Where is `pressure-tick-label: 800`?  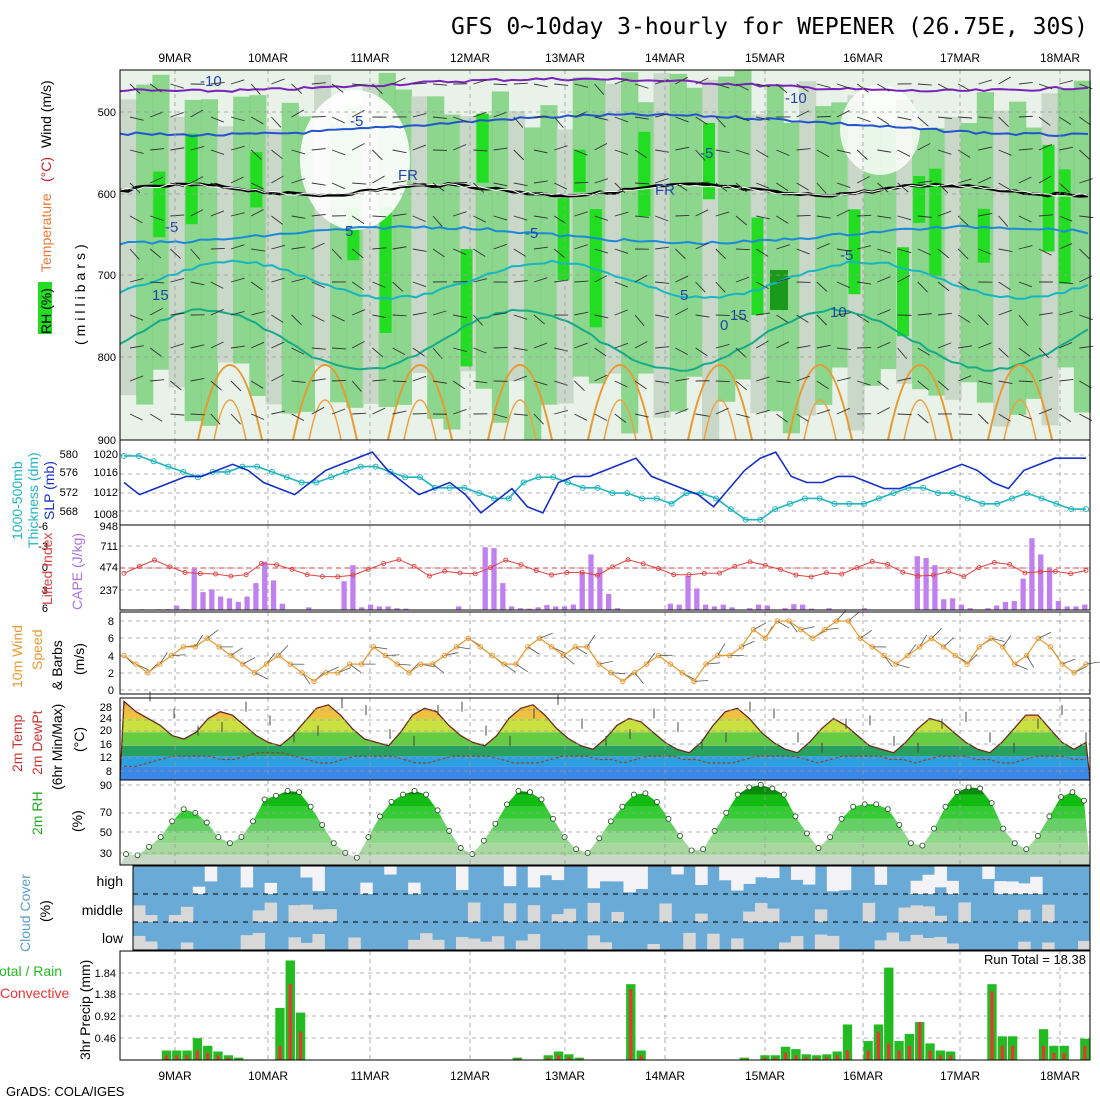
pressure-tick-label: 800 is located at coordinates (107, 358).